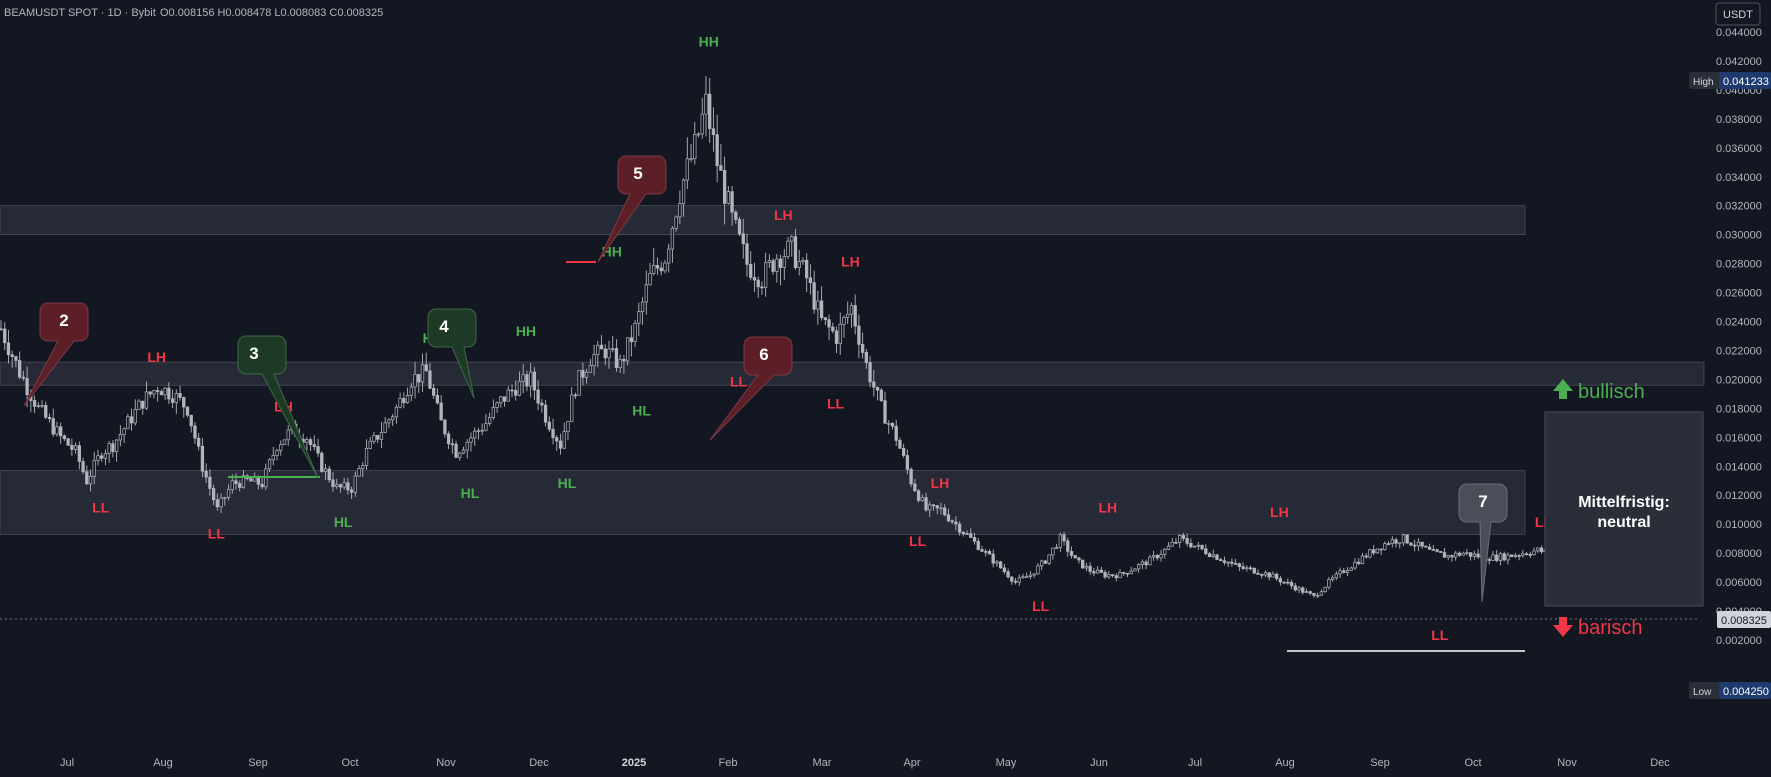  What do you see at coordinates (1623, 522) in the screenshot?
I see `sentiment-line2: neutral` at bounding box center [1623, 522].